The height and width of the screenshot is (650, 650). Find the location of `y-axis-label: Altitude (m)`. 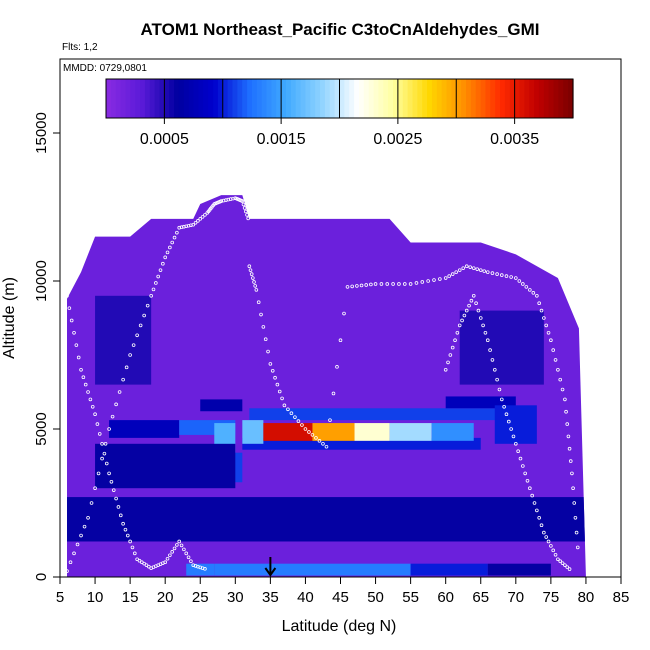

y-axis-label: Altitude (m) is located at coordinates (9, 318).